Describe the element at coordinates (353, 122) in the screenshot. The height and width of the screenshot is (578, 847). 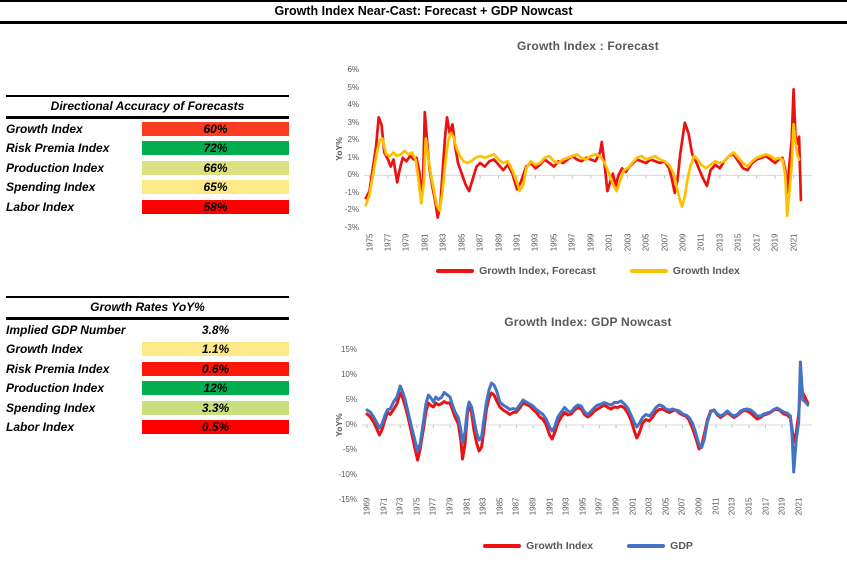
I see `y-tick-label: 3%` at that location.